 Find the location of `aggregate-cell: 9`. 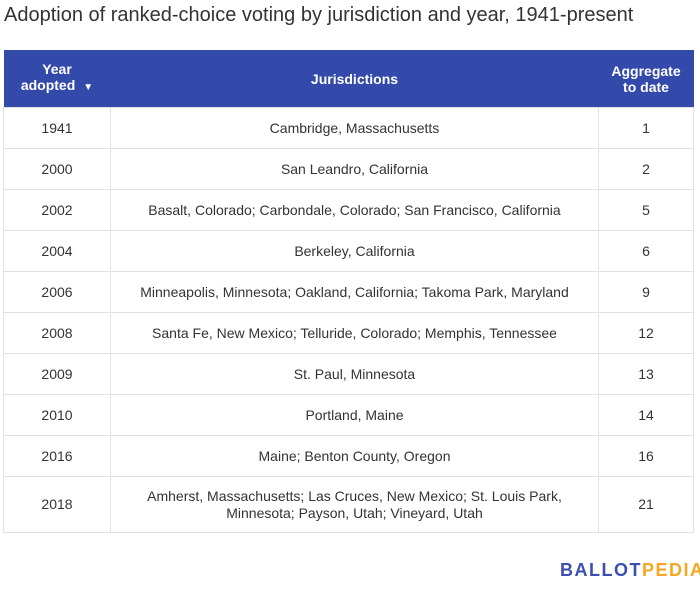

aggregate-cell: 9 is located at coordinates (646, 292).